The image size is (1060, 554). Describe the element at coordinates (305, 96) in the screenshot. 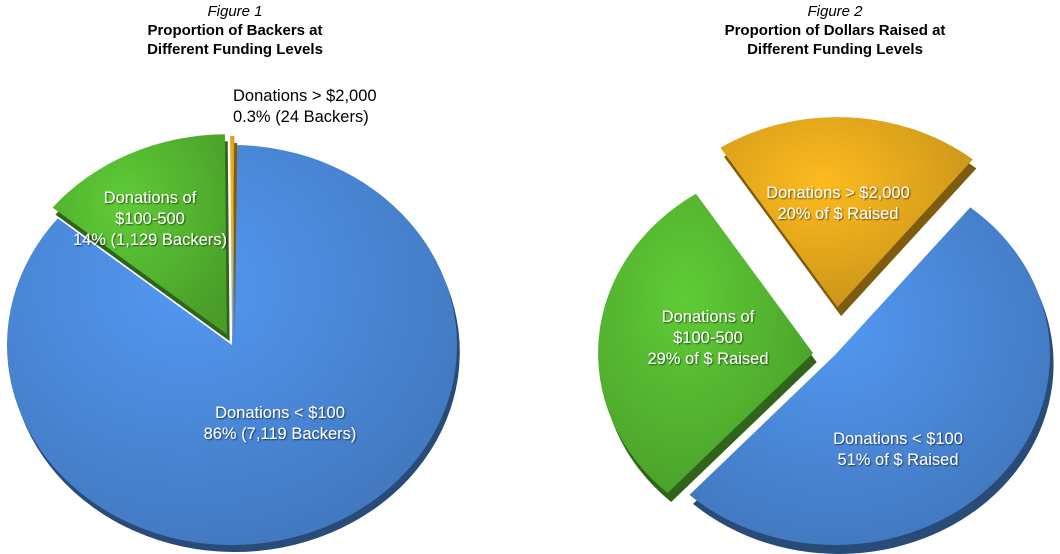

I see `fig1-slice-label-2-line-0: Donations > $2,000` at that location.